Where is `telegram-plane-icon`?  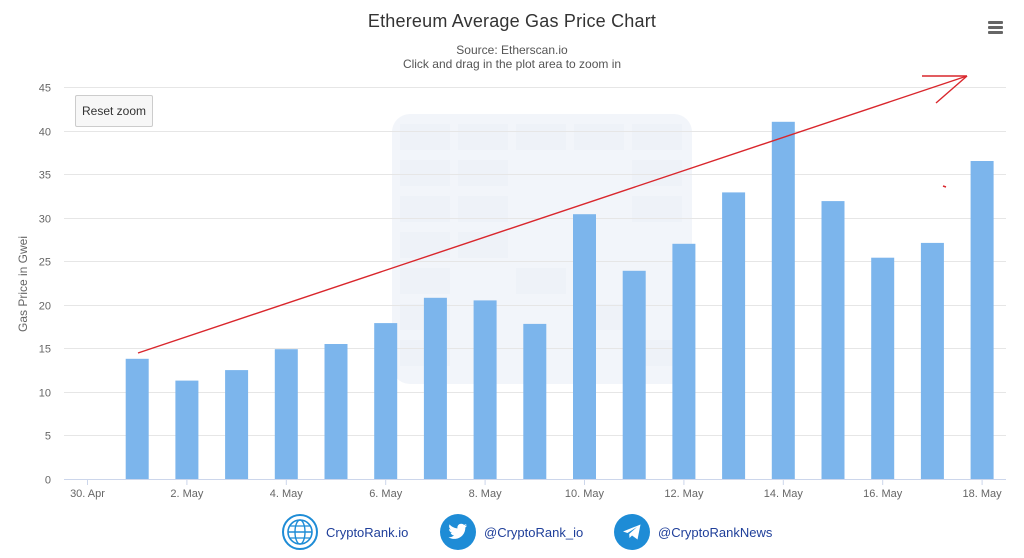
telegram-plane-icon is located at coordinates (632, 532).